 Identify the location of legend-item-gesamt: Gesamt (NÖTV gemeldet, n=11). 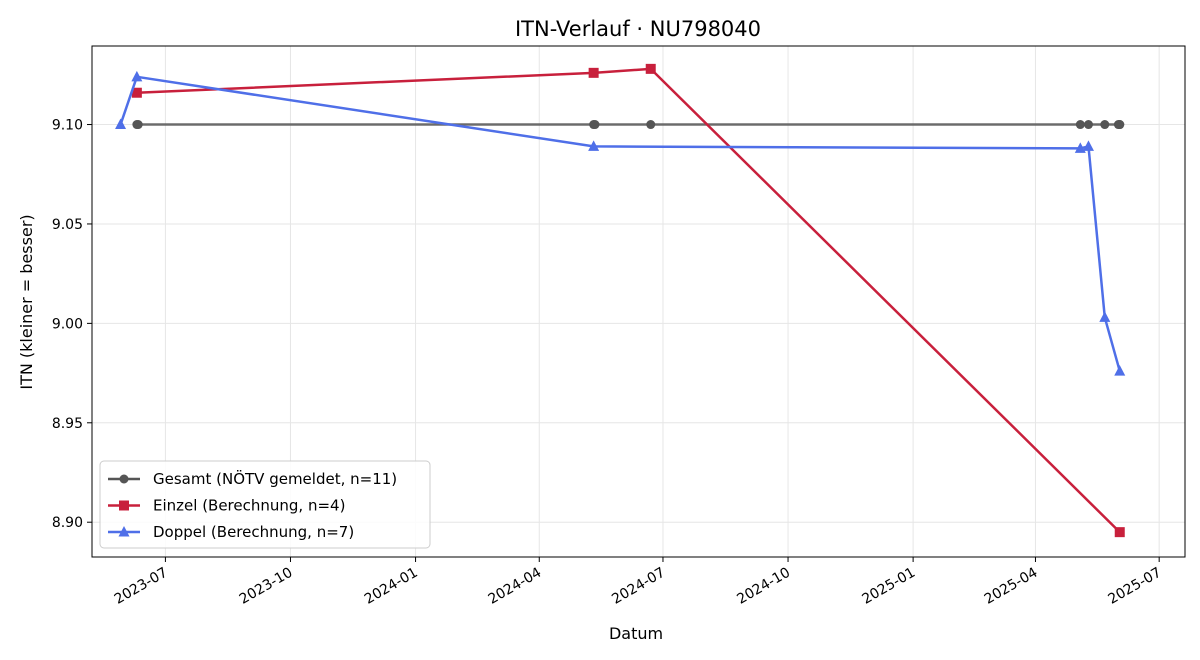
(252, 478).